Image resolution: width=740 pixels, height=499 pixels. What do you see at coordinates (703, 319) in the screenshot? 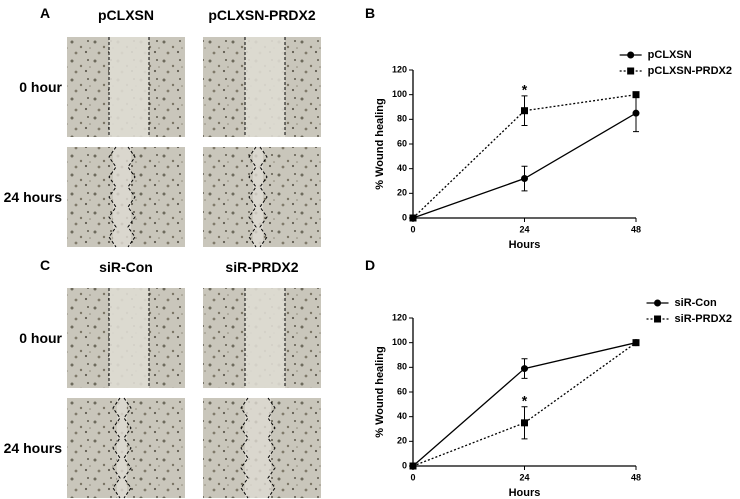
I see `legend-label: siR-PRDX2` at bounding box center [703, 319].